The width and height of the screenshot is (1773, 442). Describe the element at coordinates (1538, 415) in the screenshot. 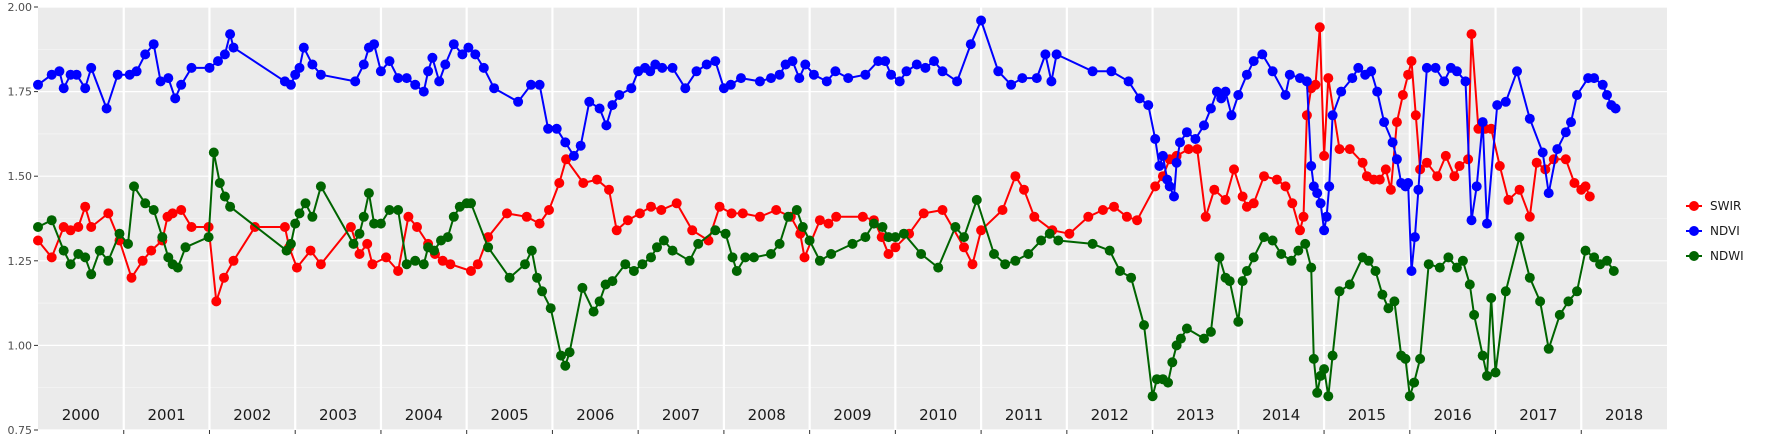

I see `year-label: 2017` at that location.